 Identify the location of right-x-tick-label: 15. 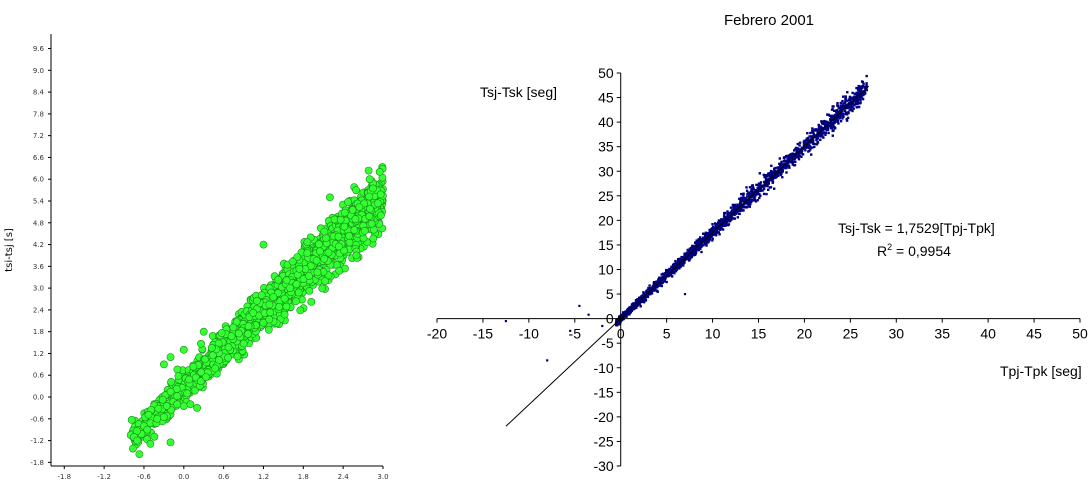
(759, 334).